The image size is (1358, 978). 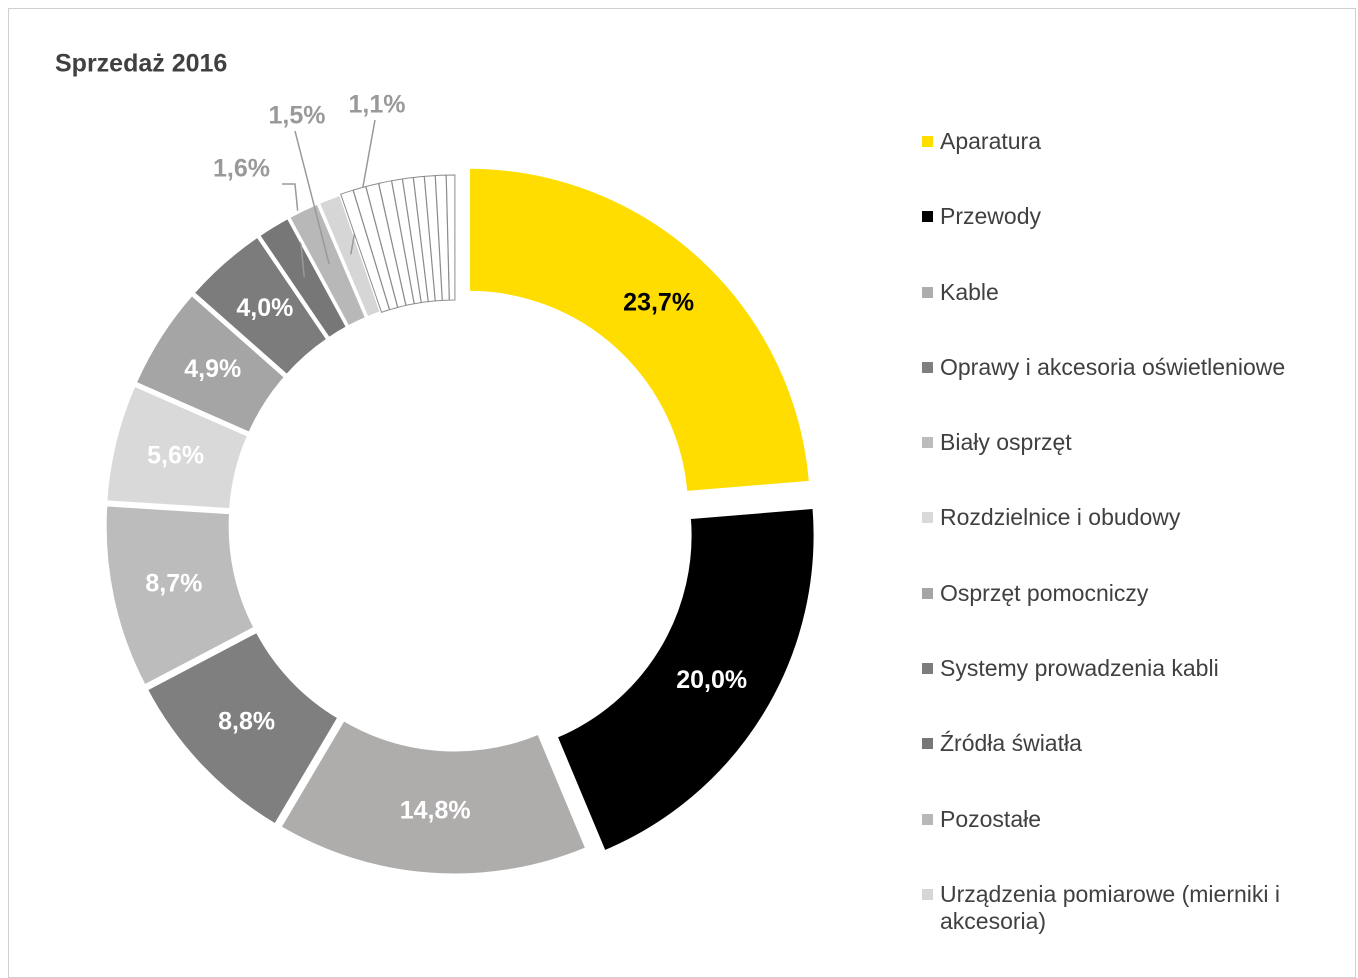 What do you see at coordinates (969, 291) in the screenshot?
I see `legend-label: Kable` at bounding box center [969, 291].